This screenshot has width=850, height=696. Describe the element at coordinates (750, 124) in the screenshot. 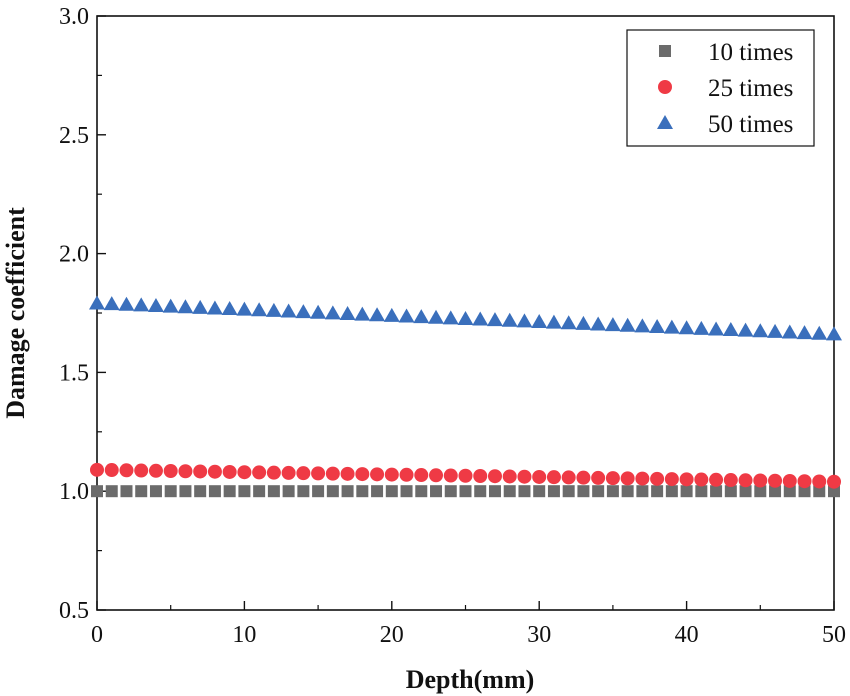

I see `legend-label: 50 times` at that location.